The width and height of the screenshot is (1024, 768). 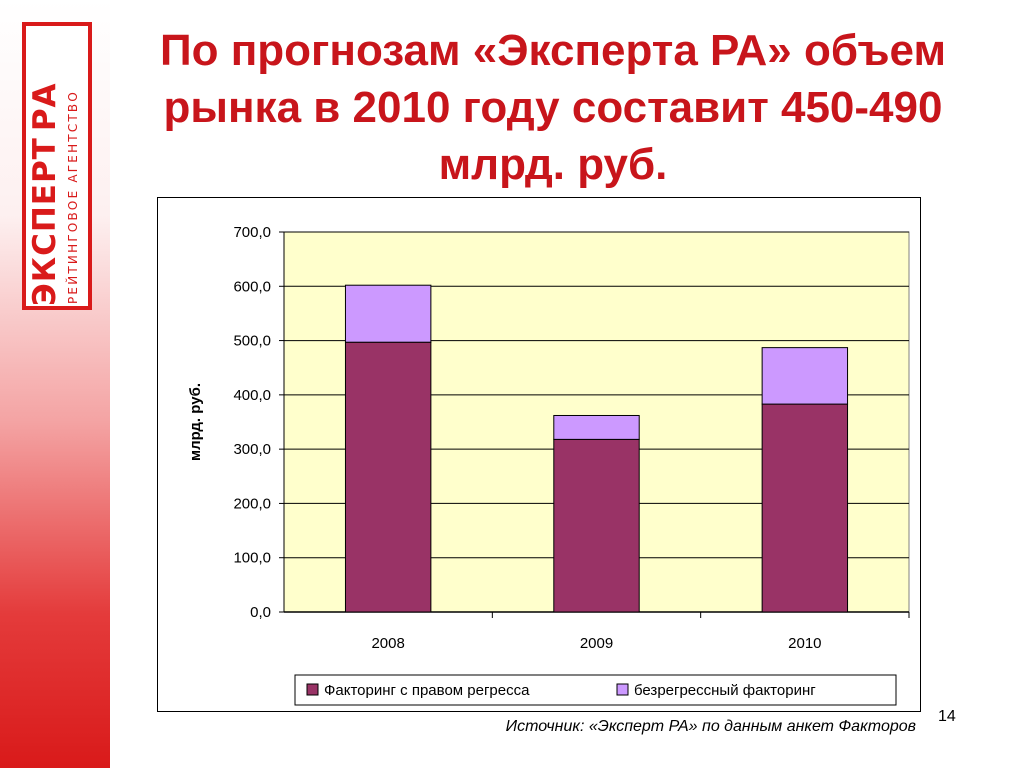 I want to click on legend-label: Факторинг с правом регресса, so click(x=427, y=690).